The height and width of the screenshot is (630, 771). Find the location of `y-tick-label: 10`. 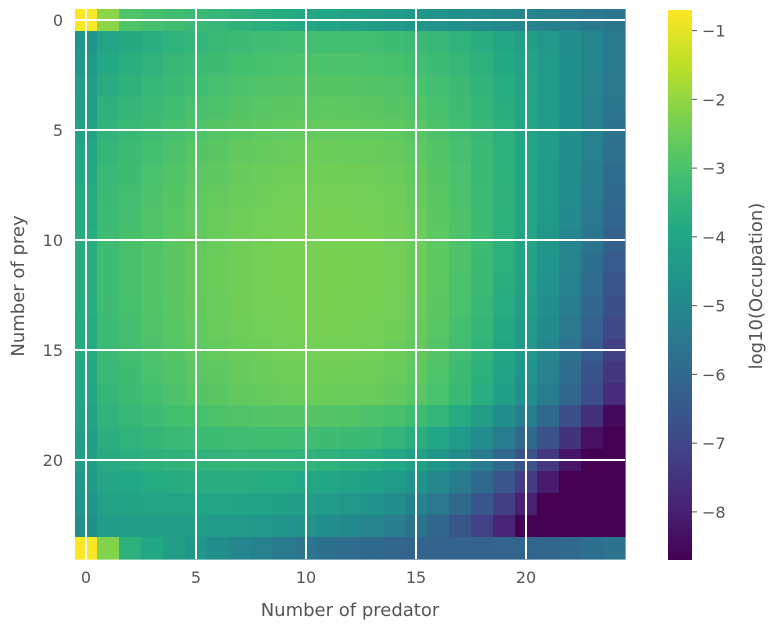

y-tick-label: 10 is located at coordinates (53, 240).